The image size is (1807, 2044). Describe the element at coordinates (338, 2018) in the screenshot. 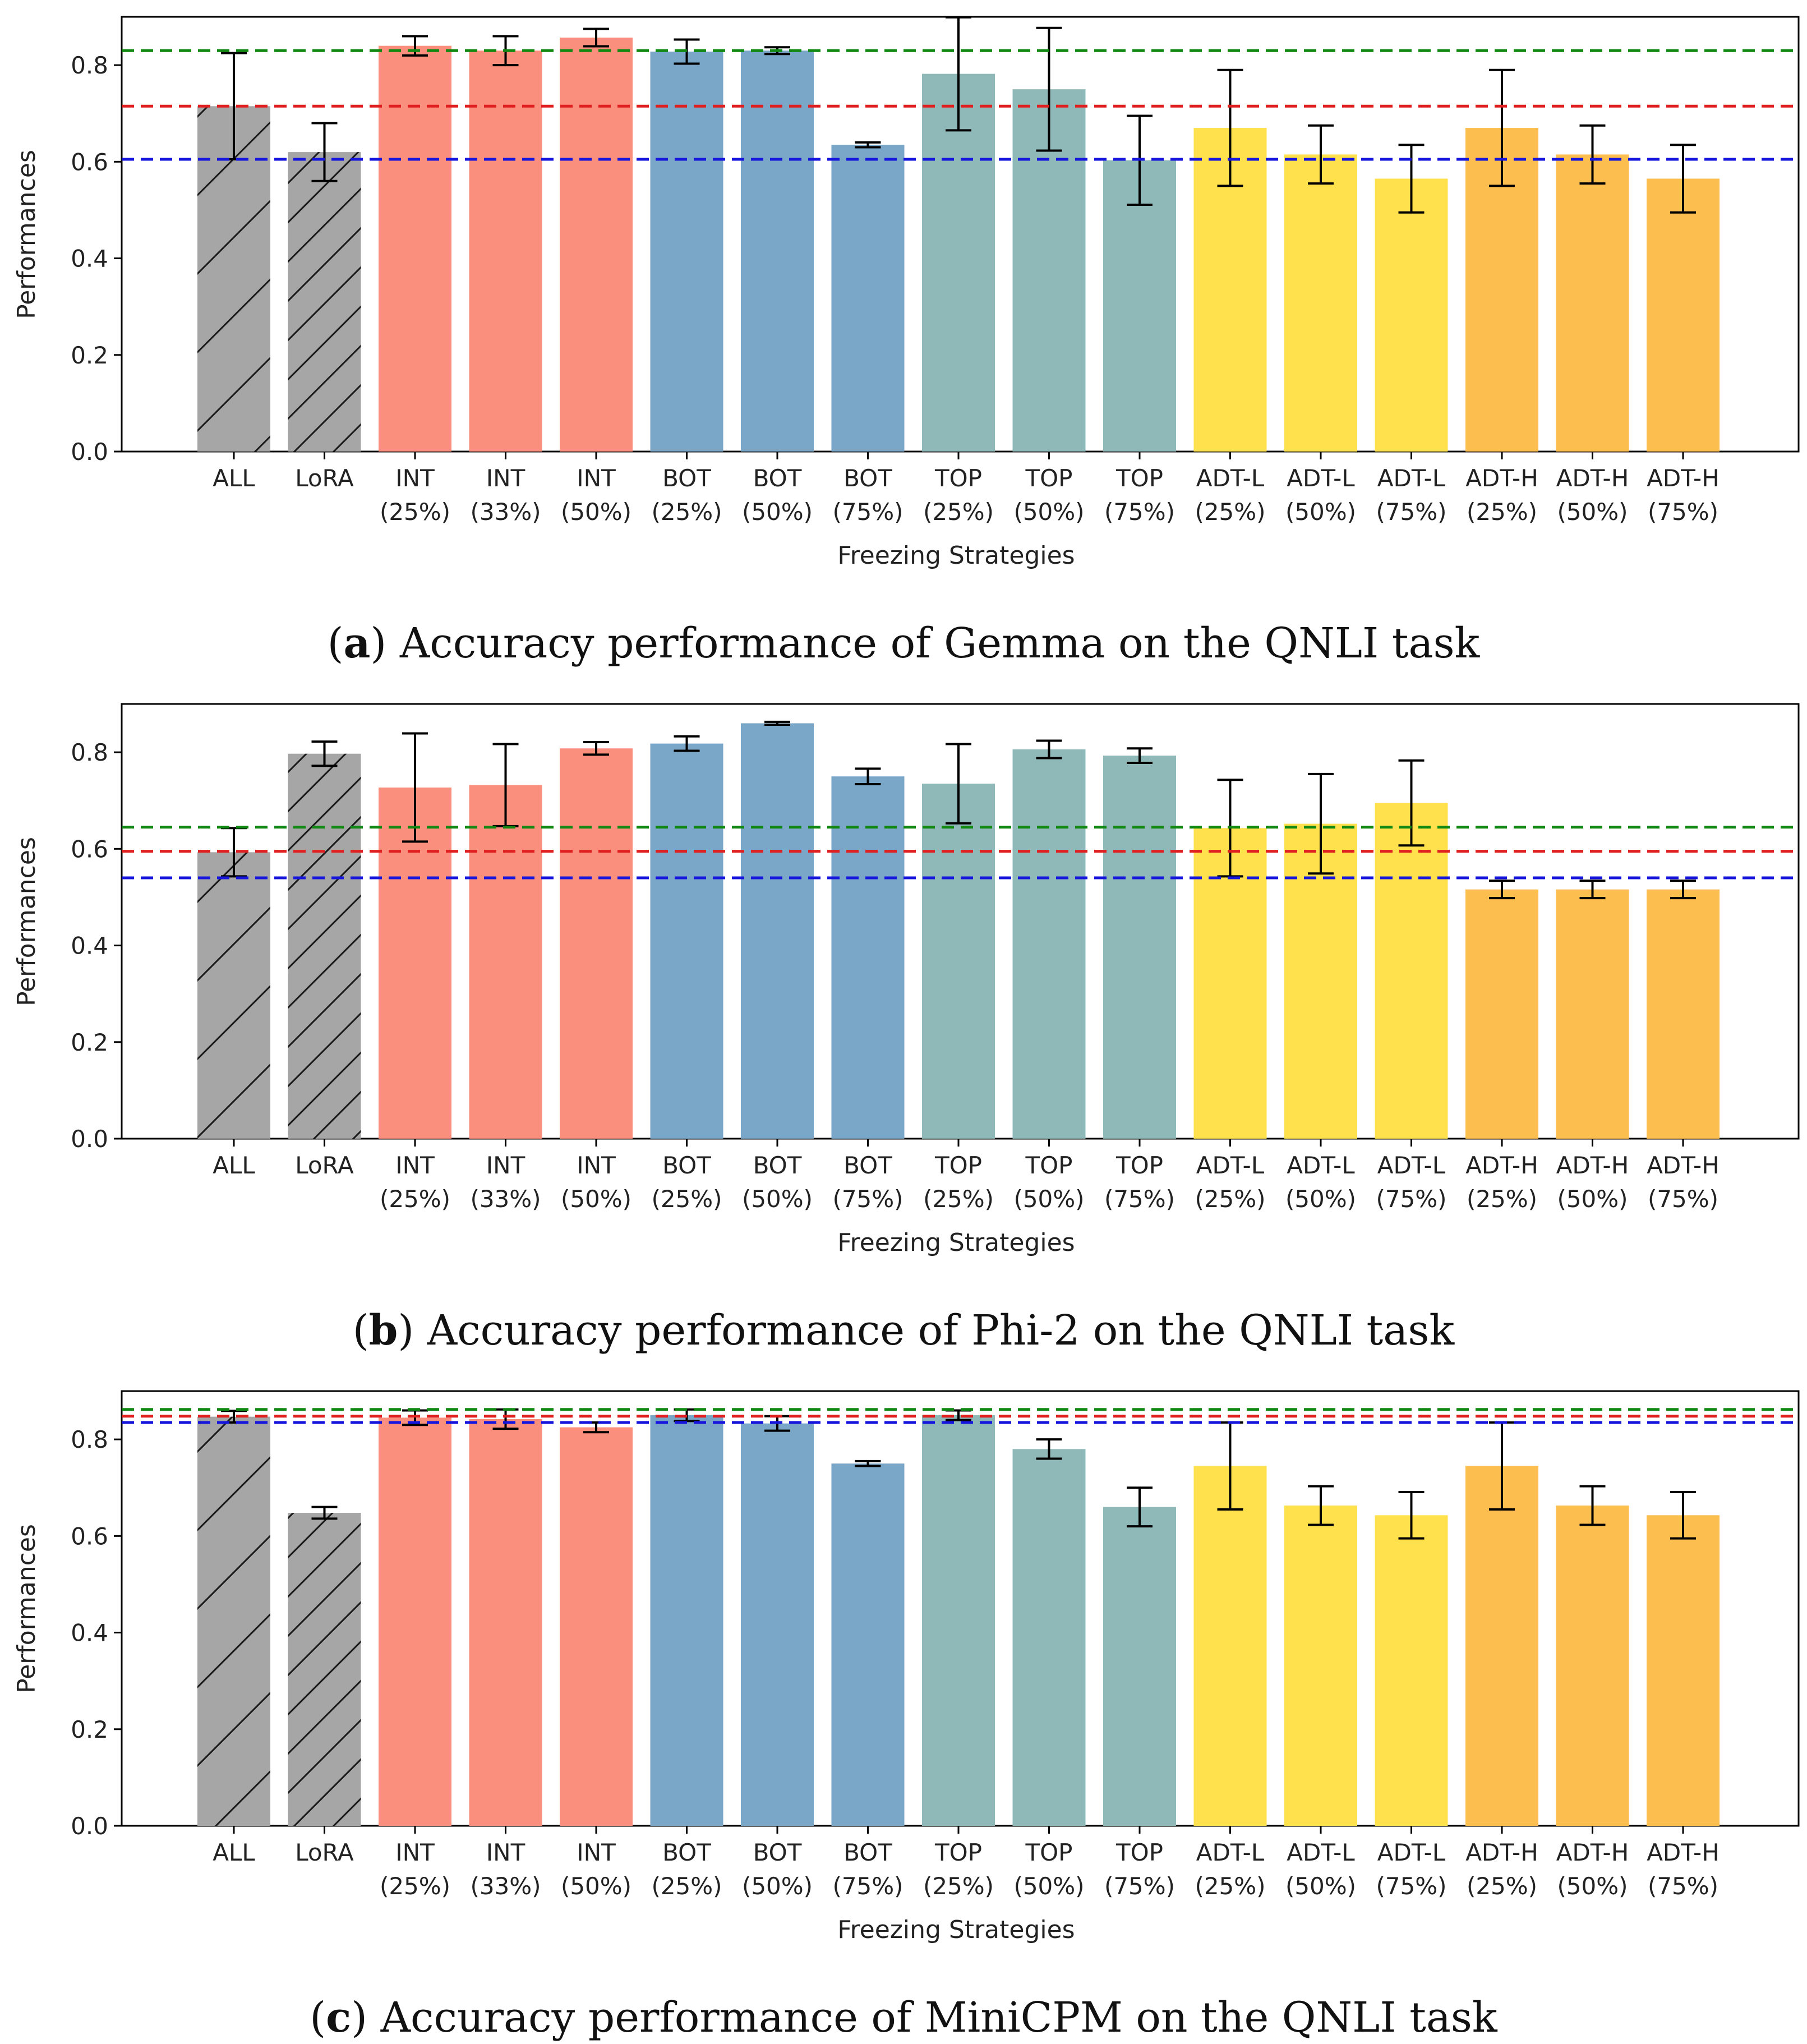

I see `caption-letter: c` at that location.